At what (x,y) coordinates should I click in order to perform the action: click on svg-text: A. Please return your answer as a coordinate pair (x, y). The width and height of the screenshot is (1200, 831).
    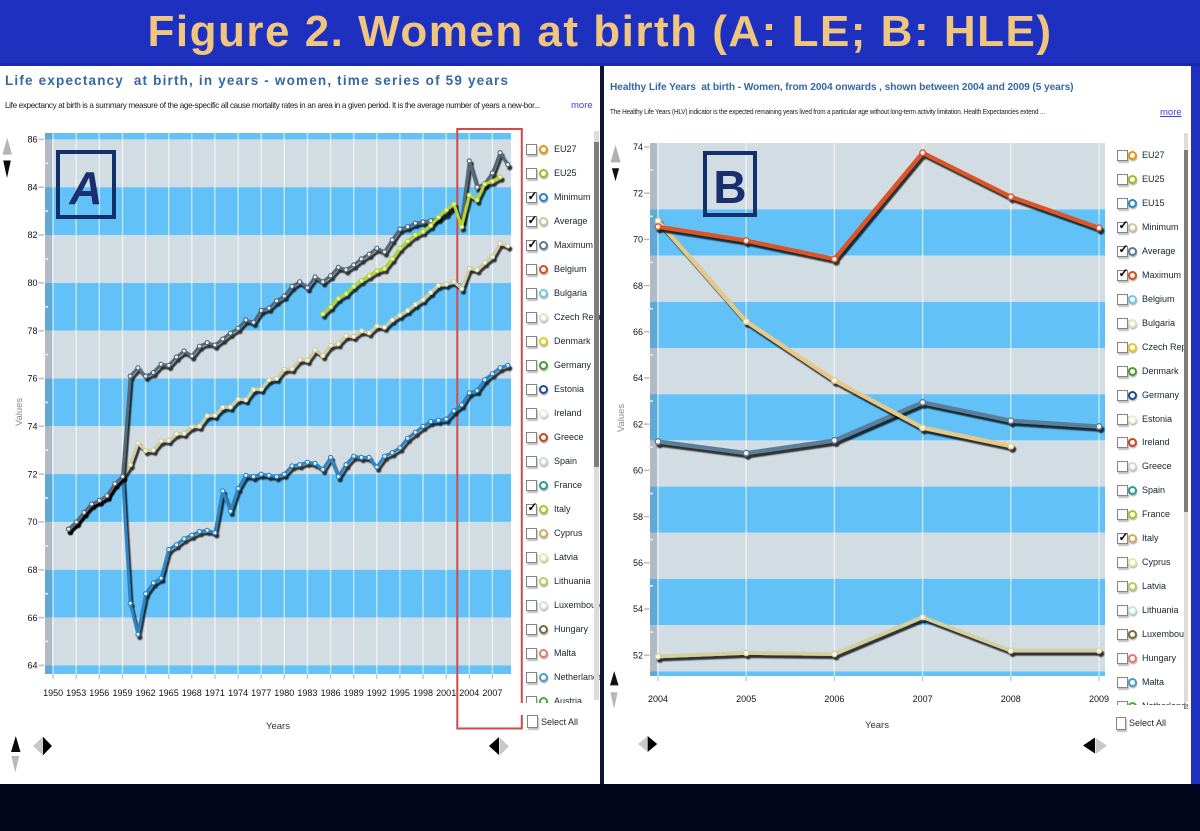
    Looking at the image, I should click on (85, 188).